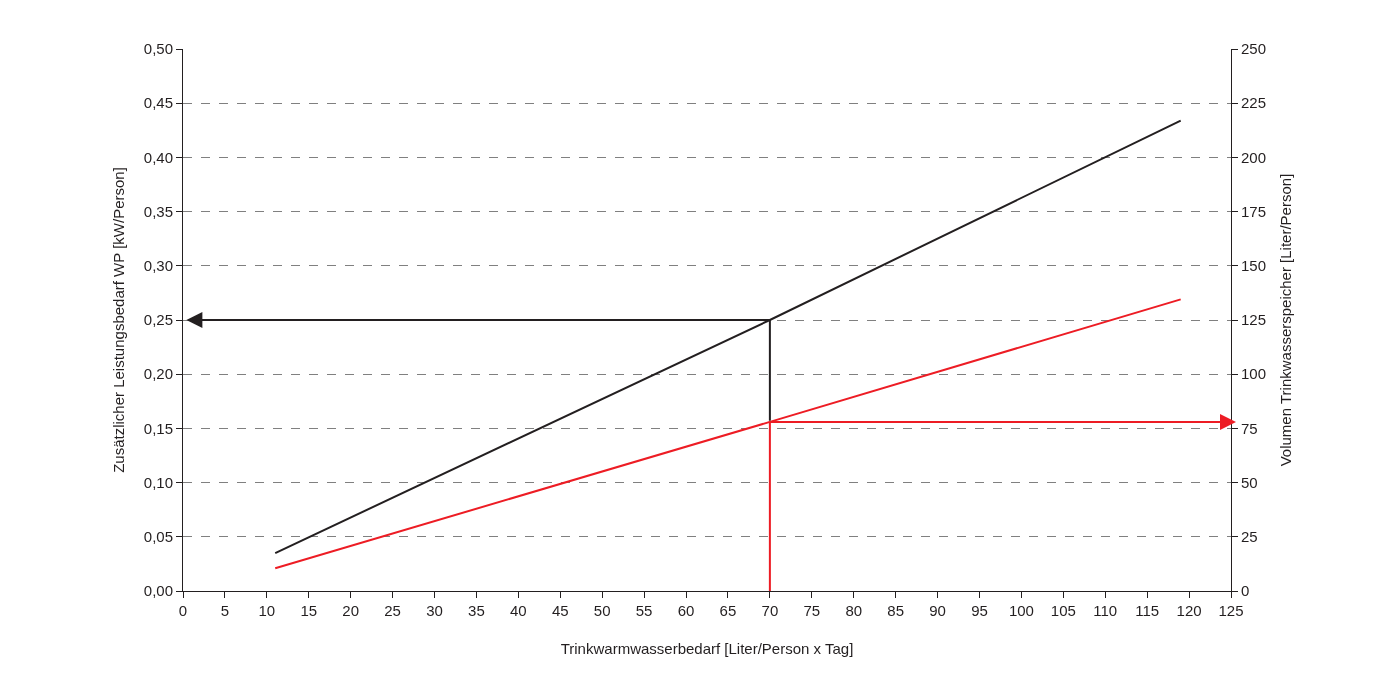 This screenshot has width=1394, height=697. I want to click on y-tick-label: 0,30, so click(158, 266).